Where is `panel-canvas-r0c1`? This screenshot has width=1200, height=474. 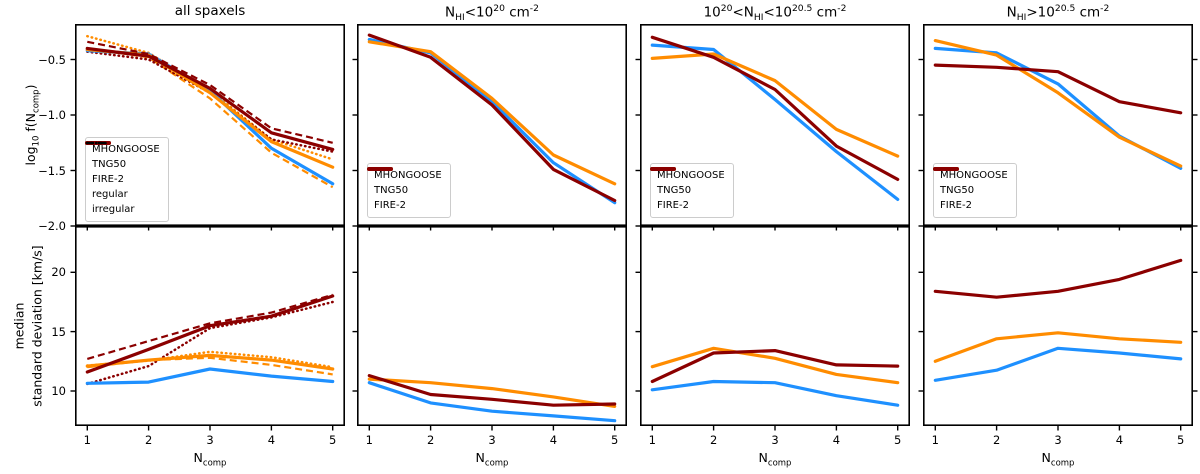 panel-canvas-r0c1 is located at coordinates (489, 127).